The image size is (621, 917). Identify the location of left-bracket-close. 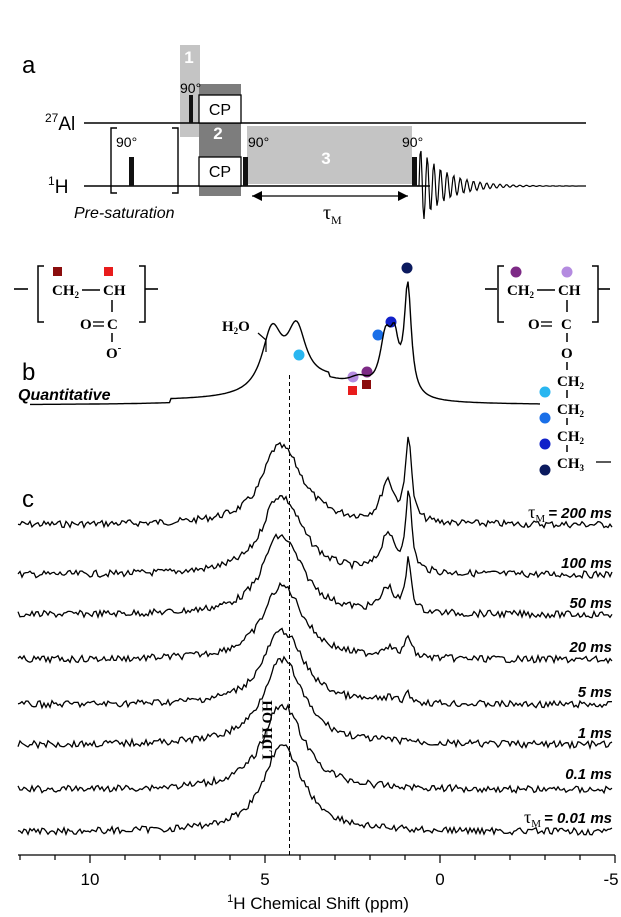
(142, 294).